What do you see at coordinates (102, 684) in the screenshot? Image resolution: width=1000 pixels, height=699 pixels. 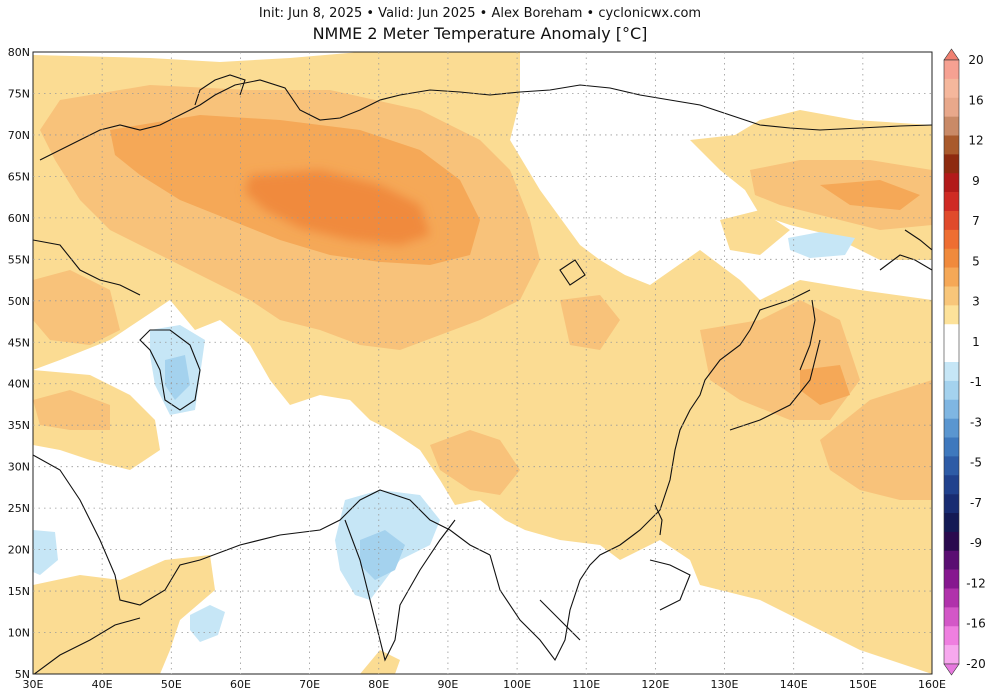 I see `lon-tick-label: 40E` at bounding box center [102, 684].